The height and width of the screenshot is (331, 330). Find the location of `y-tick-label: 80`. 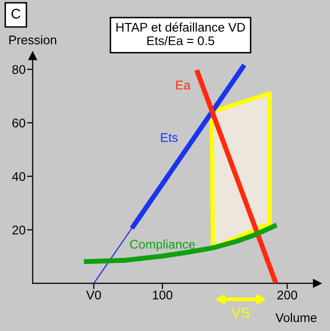

y-tick-label: 80 is located at coordinates (19, 69).